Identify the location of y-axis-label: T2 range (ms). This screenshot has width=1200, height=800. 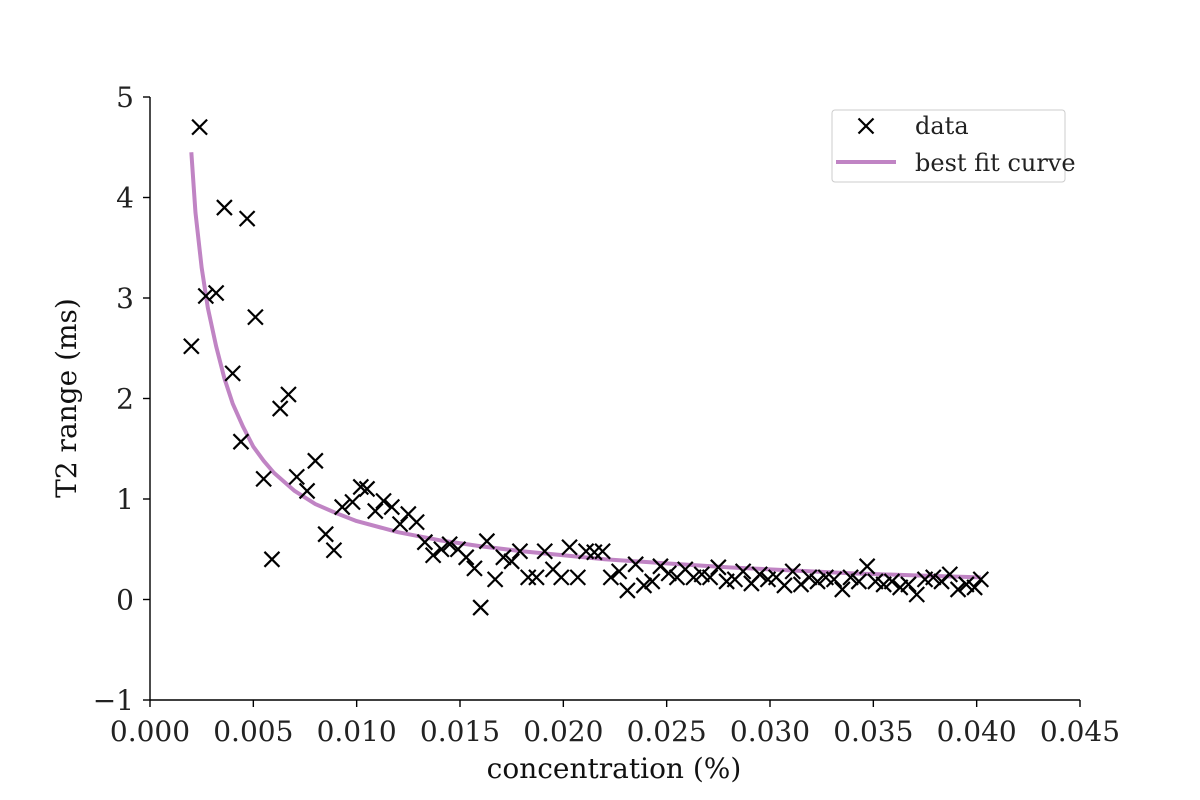
(66, 398).